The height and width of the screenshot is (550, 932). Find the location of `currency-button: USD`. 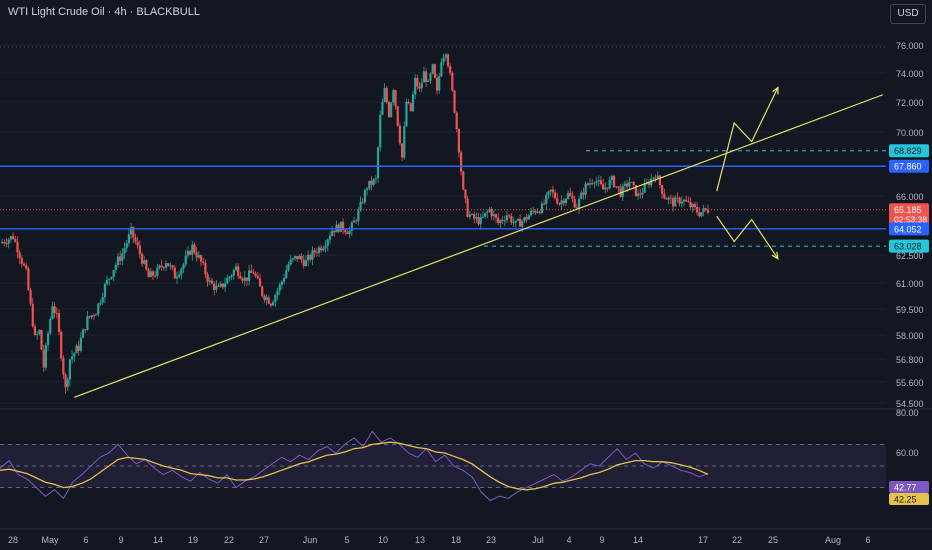

currency-button: USD is located at coordinates (908, 14).